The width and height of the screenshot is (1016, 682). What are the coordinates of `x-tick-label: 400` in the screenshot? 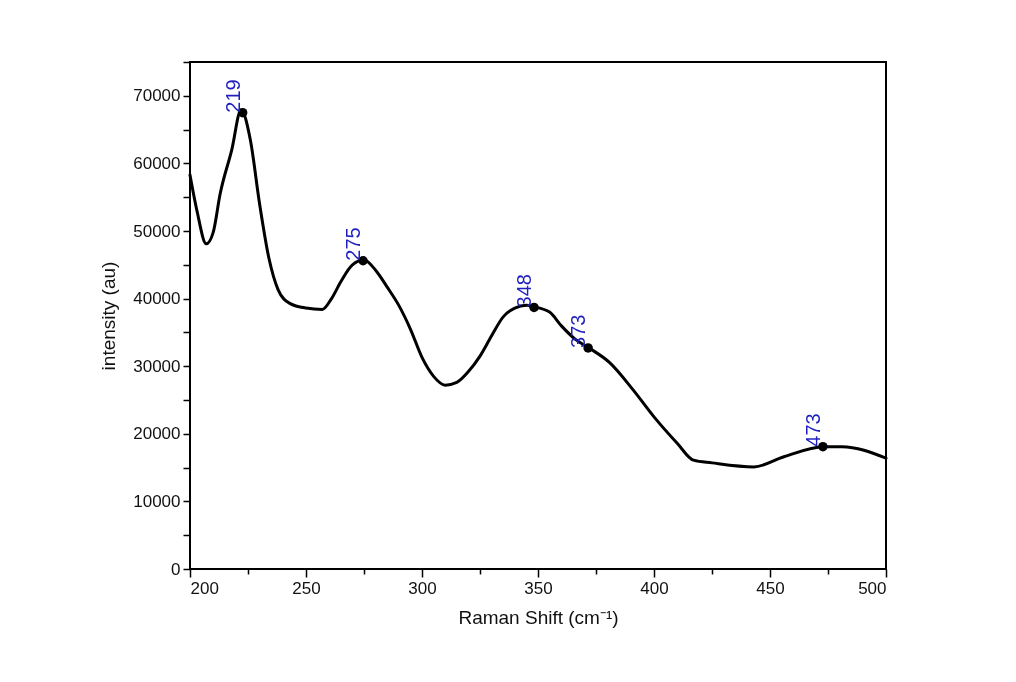 It's located at (654, 588).